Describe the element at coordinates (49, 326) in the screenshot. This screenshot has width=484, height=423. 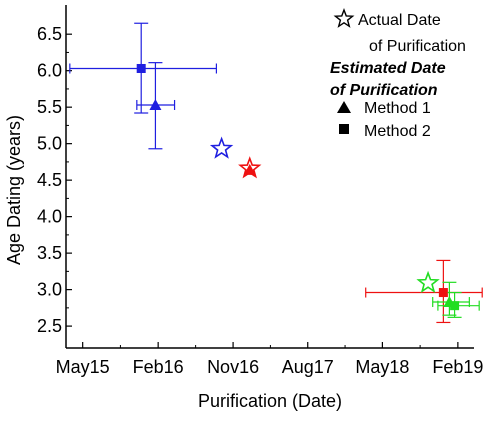
I see `y-tick-label: 2.5` at that location.